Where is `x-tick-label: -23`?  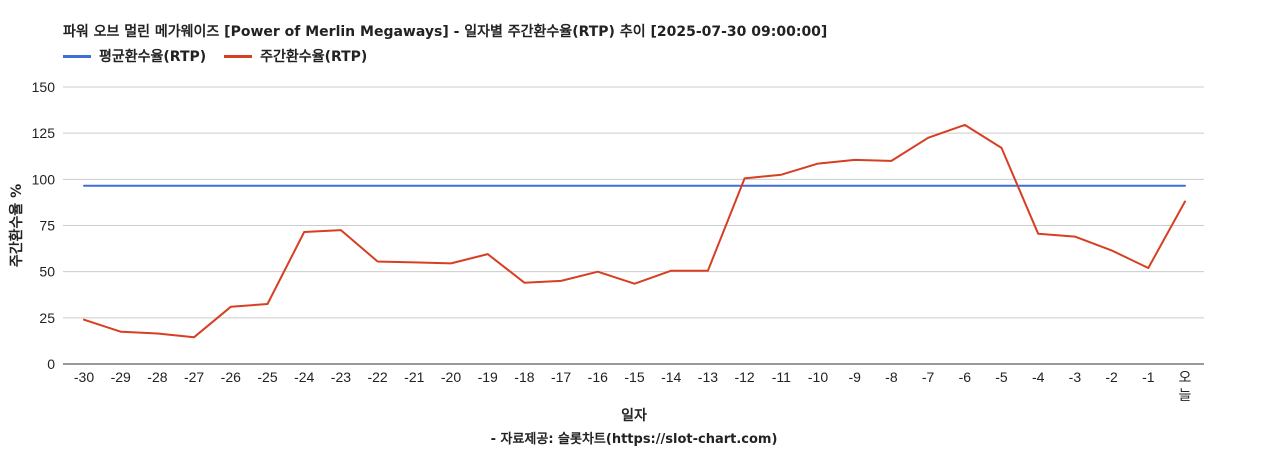
x-tick-label: -23 is located at coordinates (341, 377).